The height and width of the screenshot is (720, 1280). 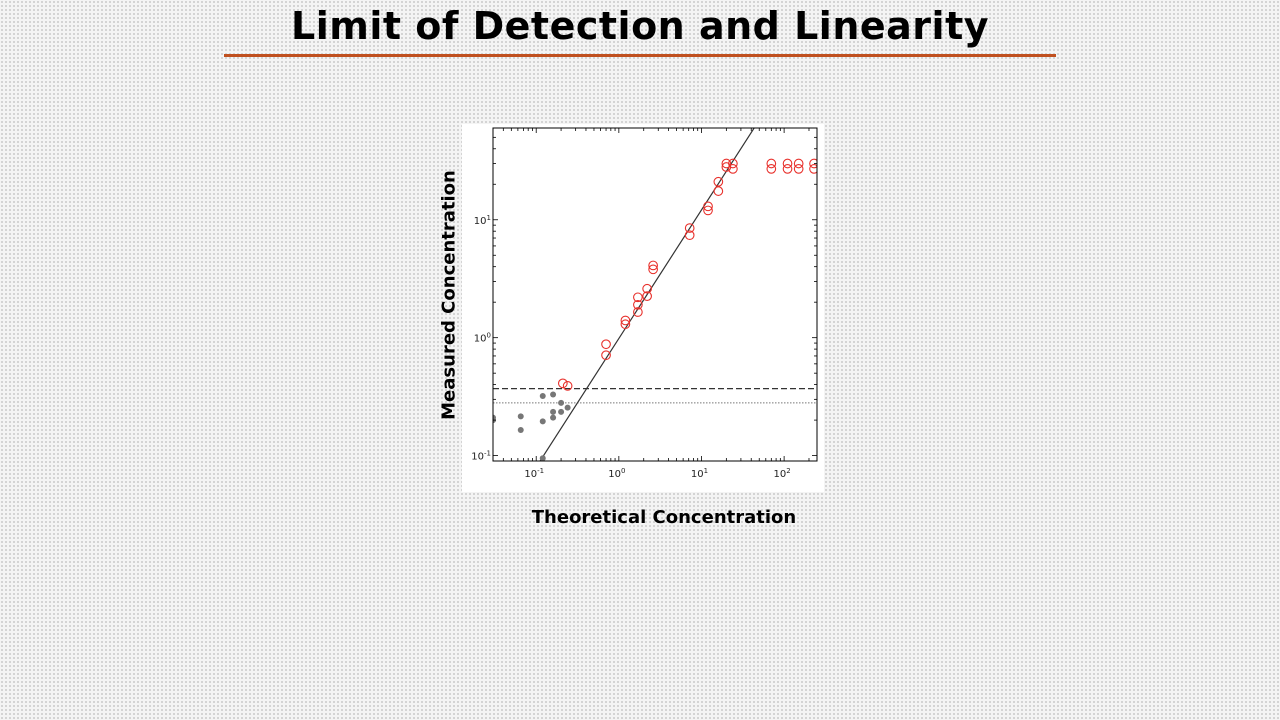 What do you see at coordinates (481, 456) in the screenshot?
I see `y-tick-label: 10⁻¹` at bounding box center [481, 456].